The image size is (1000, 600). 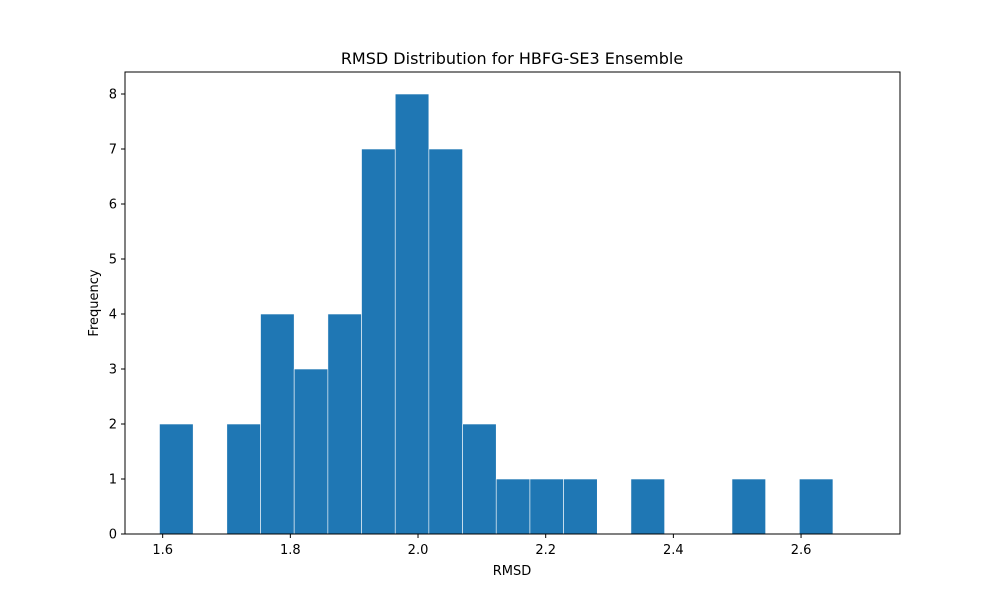 What do you see at coordinates (481, 546) in the screenshot?
I see `x-axis-ticks: 1.6 1.8 2.0 2.2 2.4 2.6` at bounding box center [481, 546].